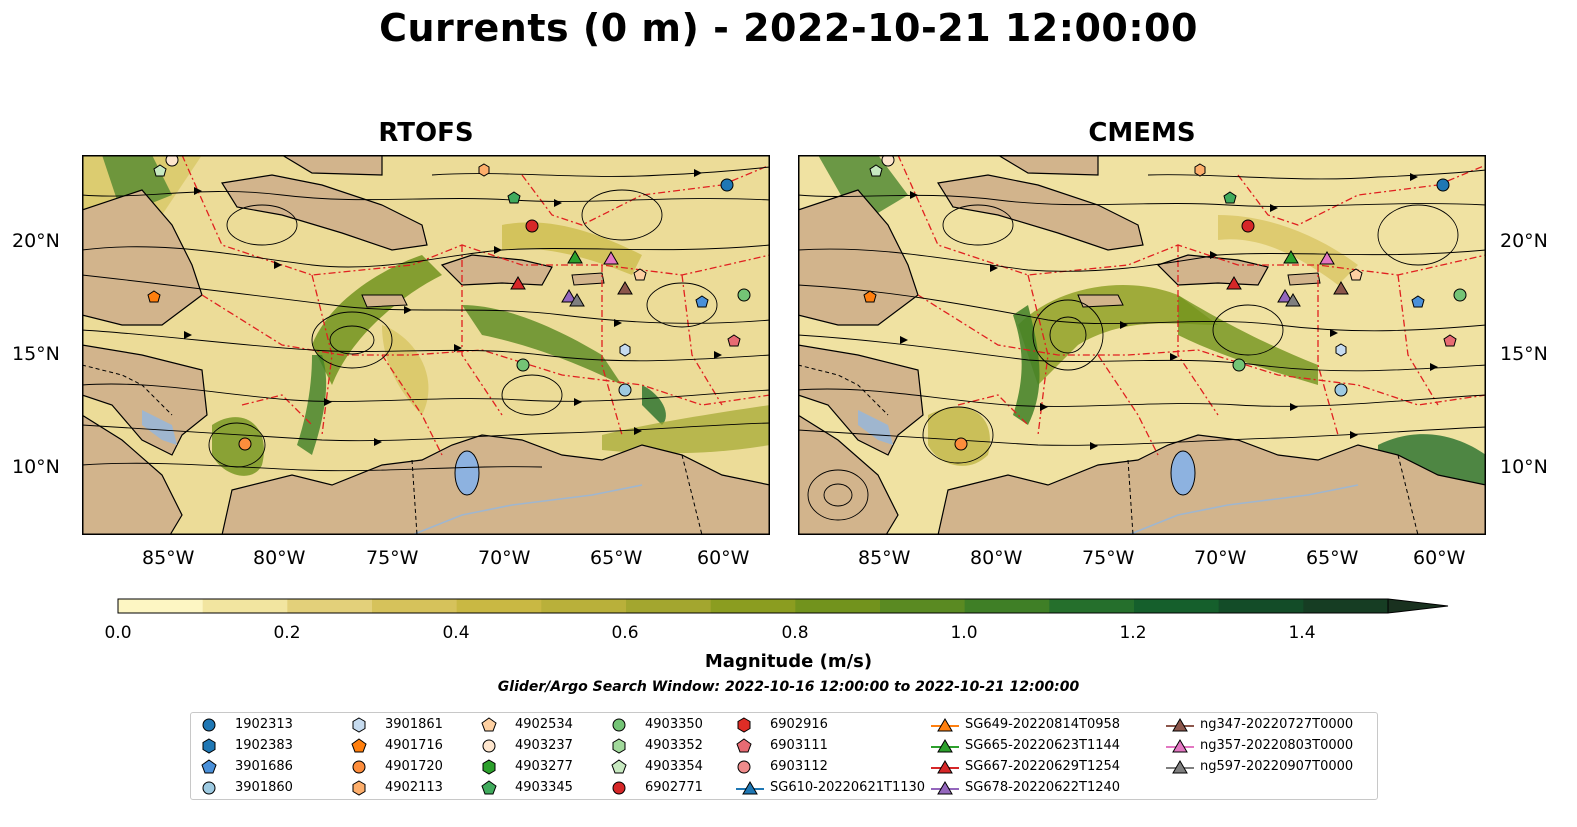 The image size is (1577, 827). Describe the element at coordinates (36, 467) in the screenshot. I see `lat-label-10n-left: 10°N` at that location.